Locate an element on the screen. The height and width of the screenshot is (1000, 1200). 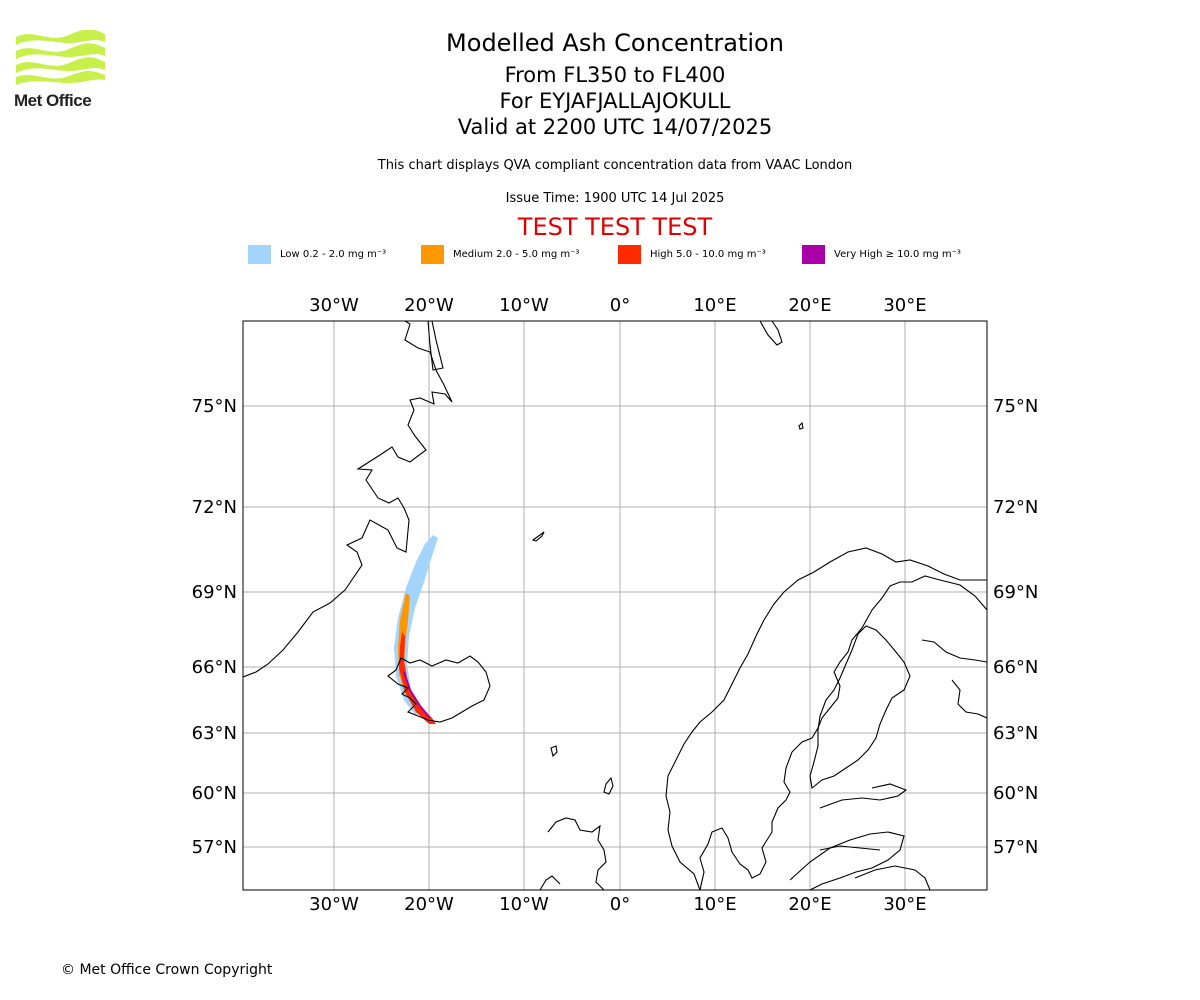
legend-label-very-high: Very High ≥ 10.0 mg m⁻³ is located at coordinates (897, 254).